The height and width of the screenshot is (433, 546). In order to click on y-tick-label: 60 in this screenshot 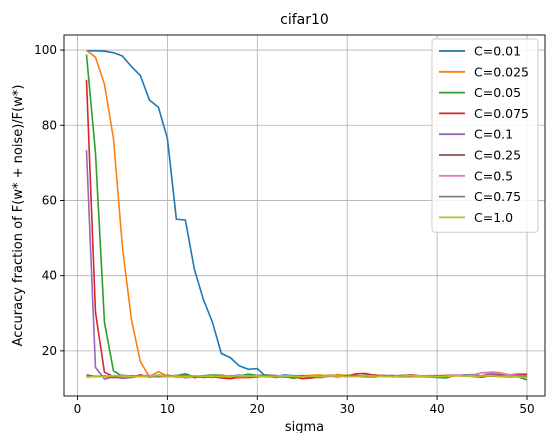, I will do `click(49, 200)`.